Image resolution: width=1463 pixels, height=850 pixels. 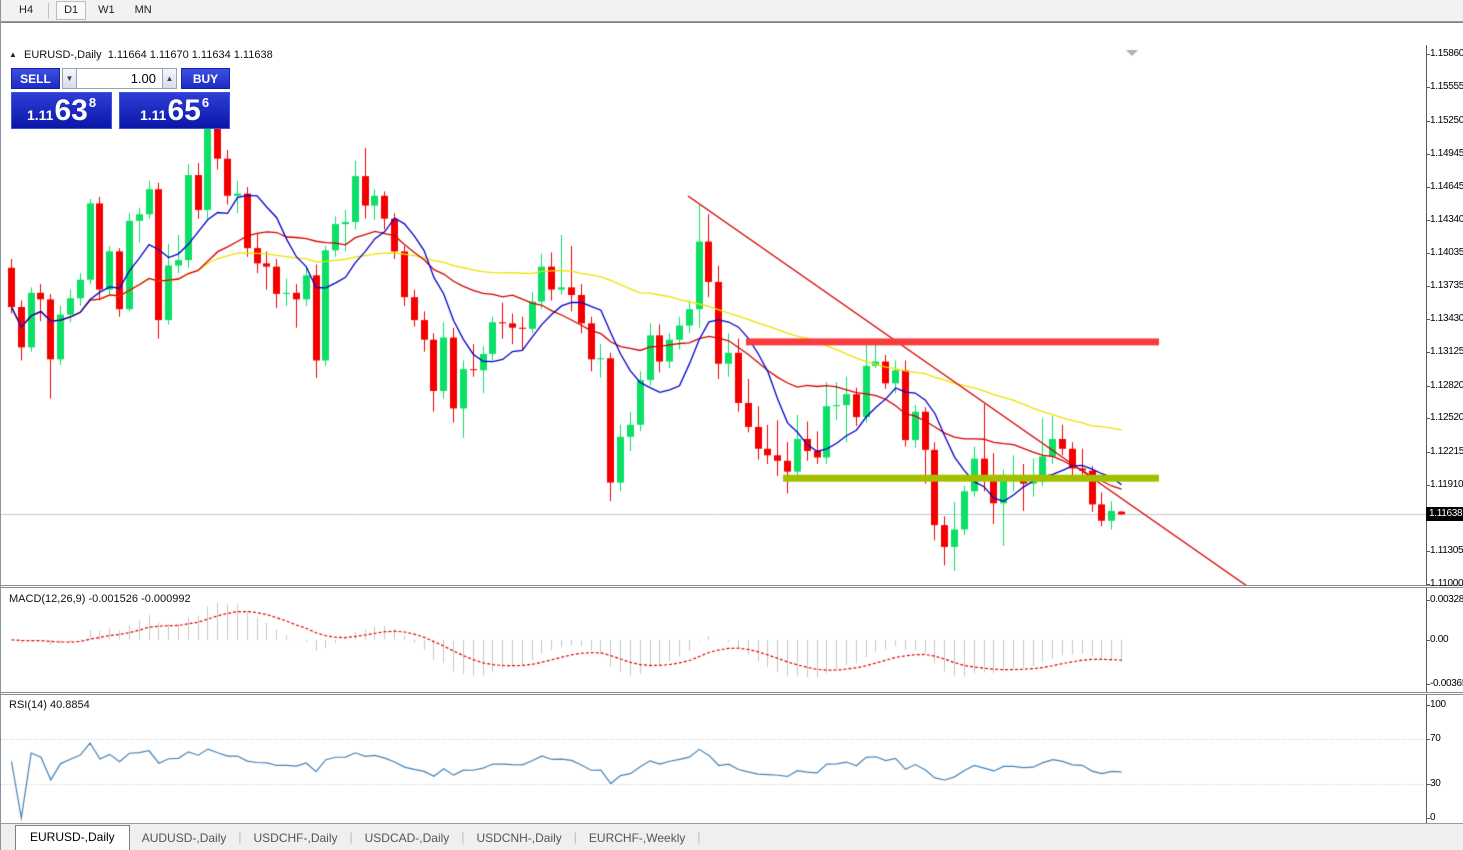 What do you see at coordinates (13, 54) in the screenshot?
I see `collapse-triangle-icon: ▲` at bounding box center [13, 54].